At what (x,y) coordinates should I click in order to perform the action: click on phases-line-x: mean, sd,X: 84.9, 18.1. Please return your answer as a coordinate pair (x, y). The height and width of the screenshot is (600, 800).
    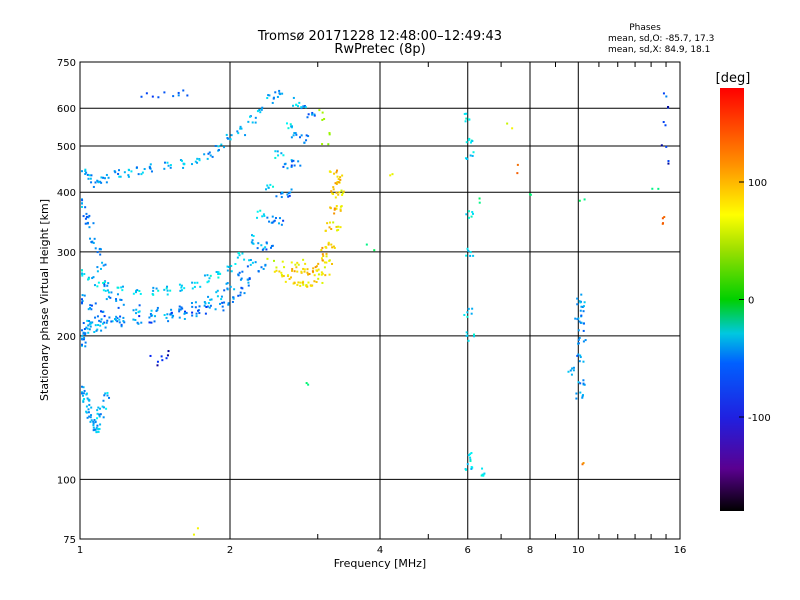
    Looking at the image, I should click on (659, 50).